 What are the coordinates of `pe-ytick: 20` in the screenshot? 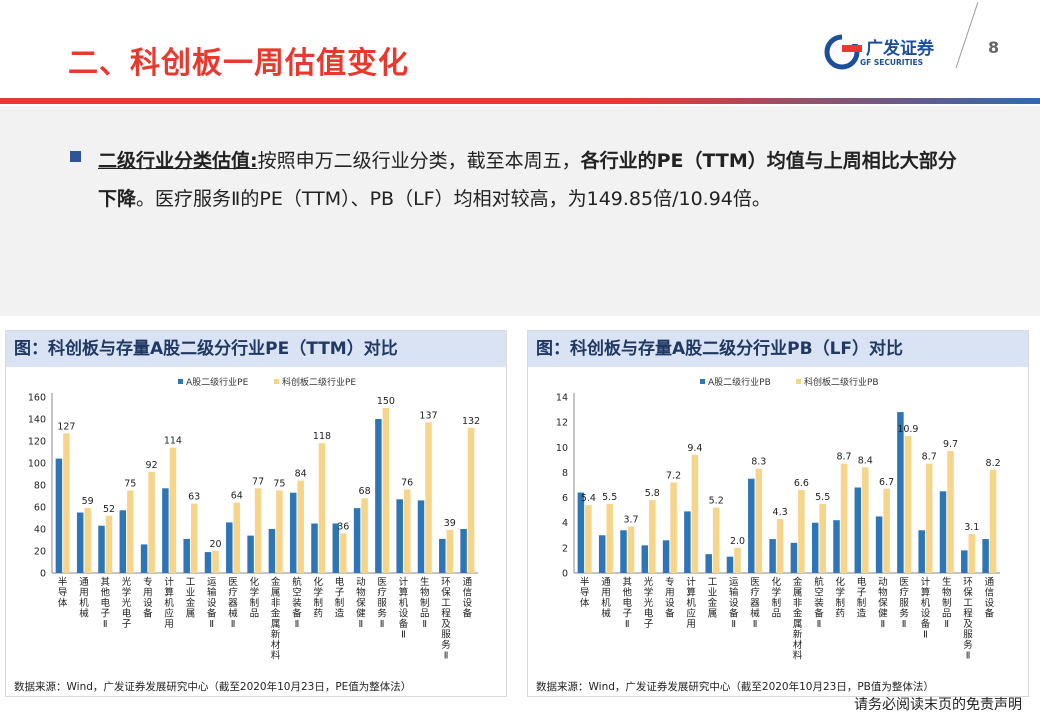 It's located at (40, 552).